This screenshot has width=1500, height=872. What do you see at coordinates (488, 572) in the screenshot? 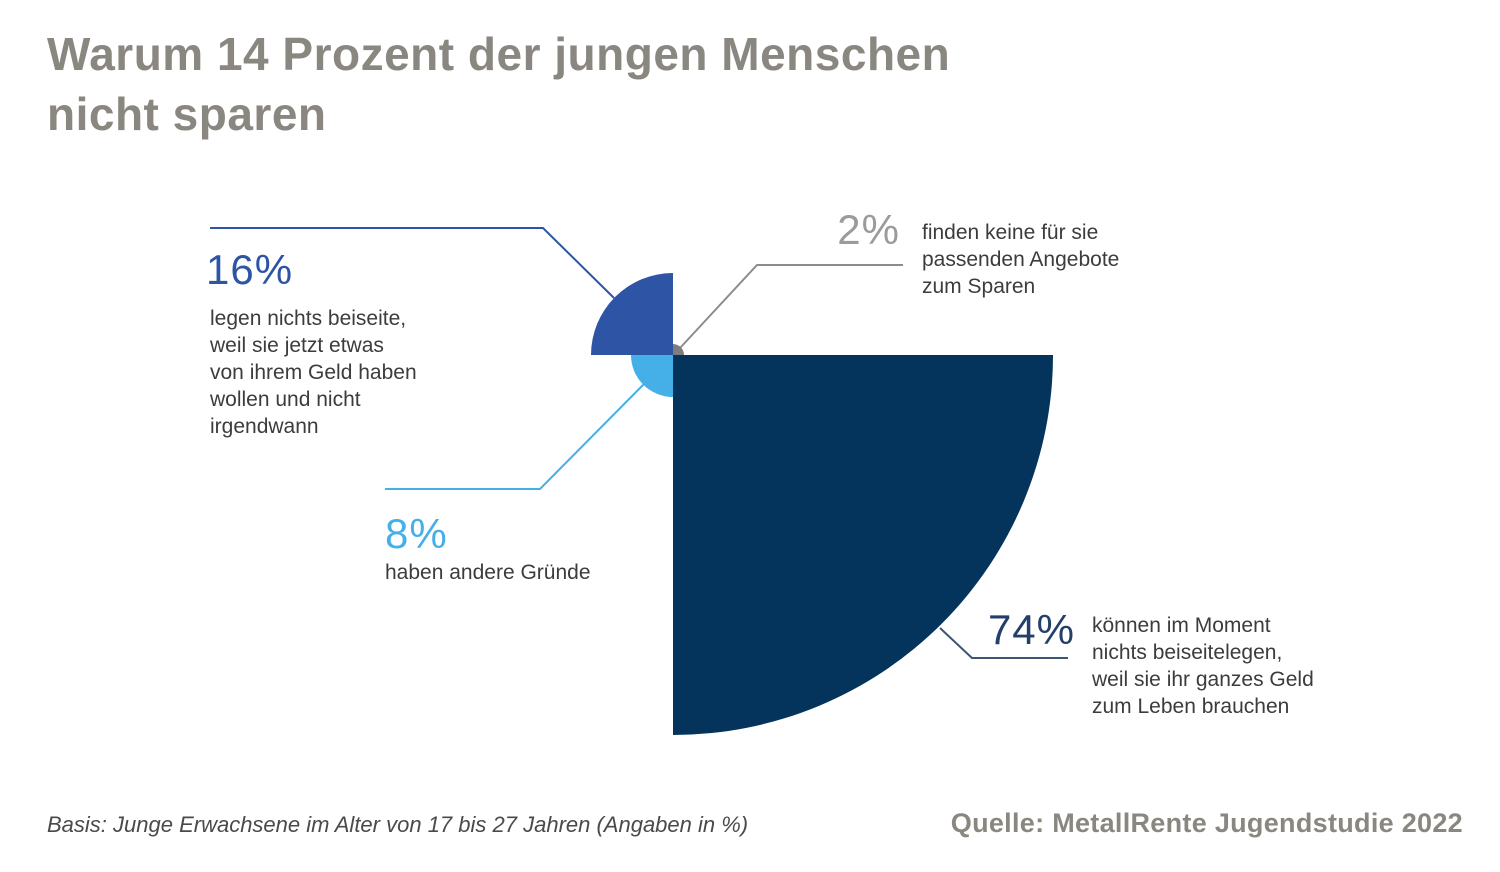
I see `segment-description-8: haben andere Gründe` at bounding box center [488, 572].